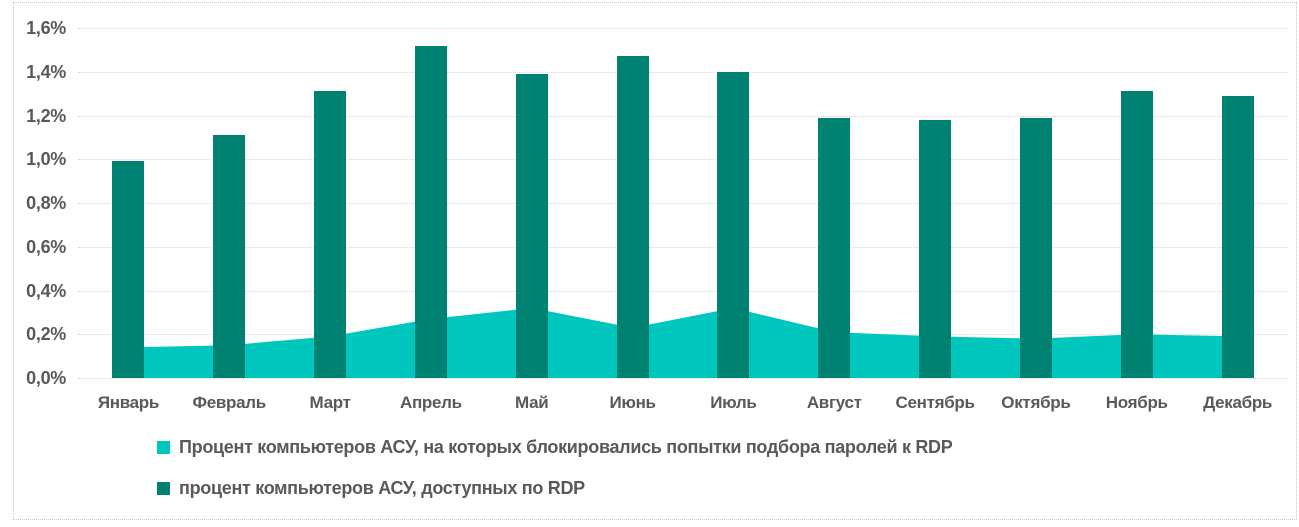 The height and width of the screenshot is (527, 1299). I want to click on x-tick-label: Март, so click(330, 402).